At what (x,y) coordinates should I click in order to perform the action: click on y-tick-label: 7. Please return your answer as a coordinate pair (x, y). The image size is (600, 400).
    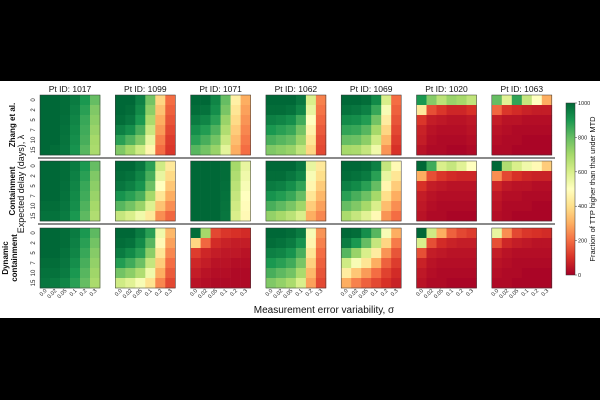
    Looking at the image, I should click on (34, 263).